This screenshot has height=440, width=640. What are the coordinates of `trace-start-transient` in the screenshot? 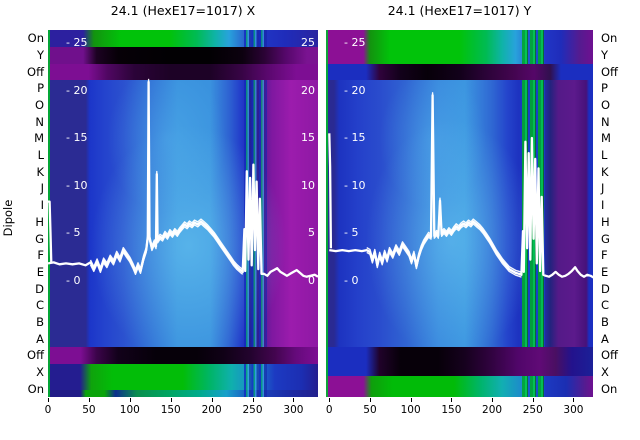 It's located at (50, 232).